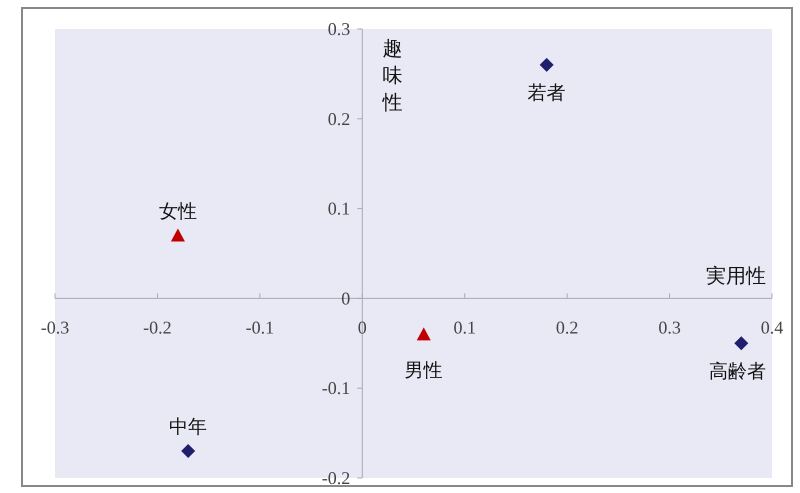 This screenshot has width=800, height=493. I want to click on y-tick-label: 0.2, so click(339, 118).